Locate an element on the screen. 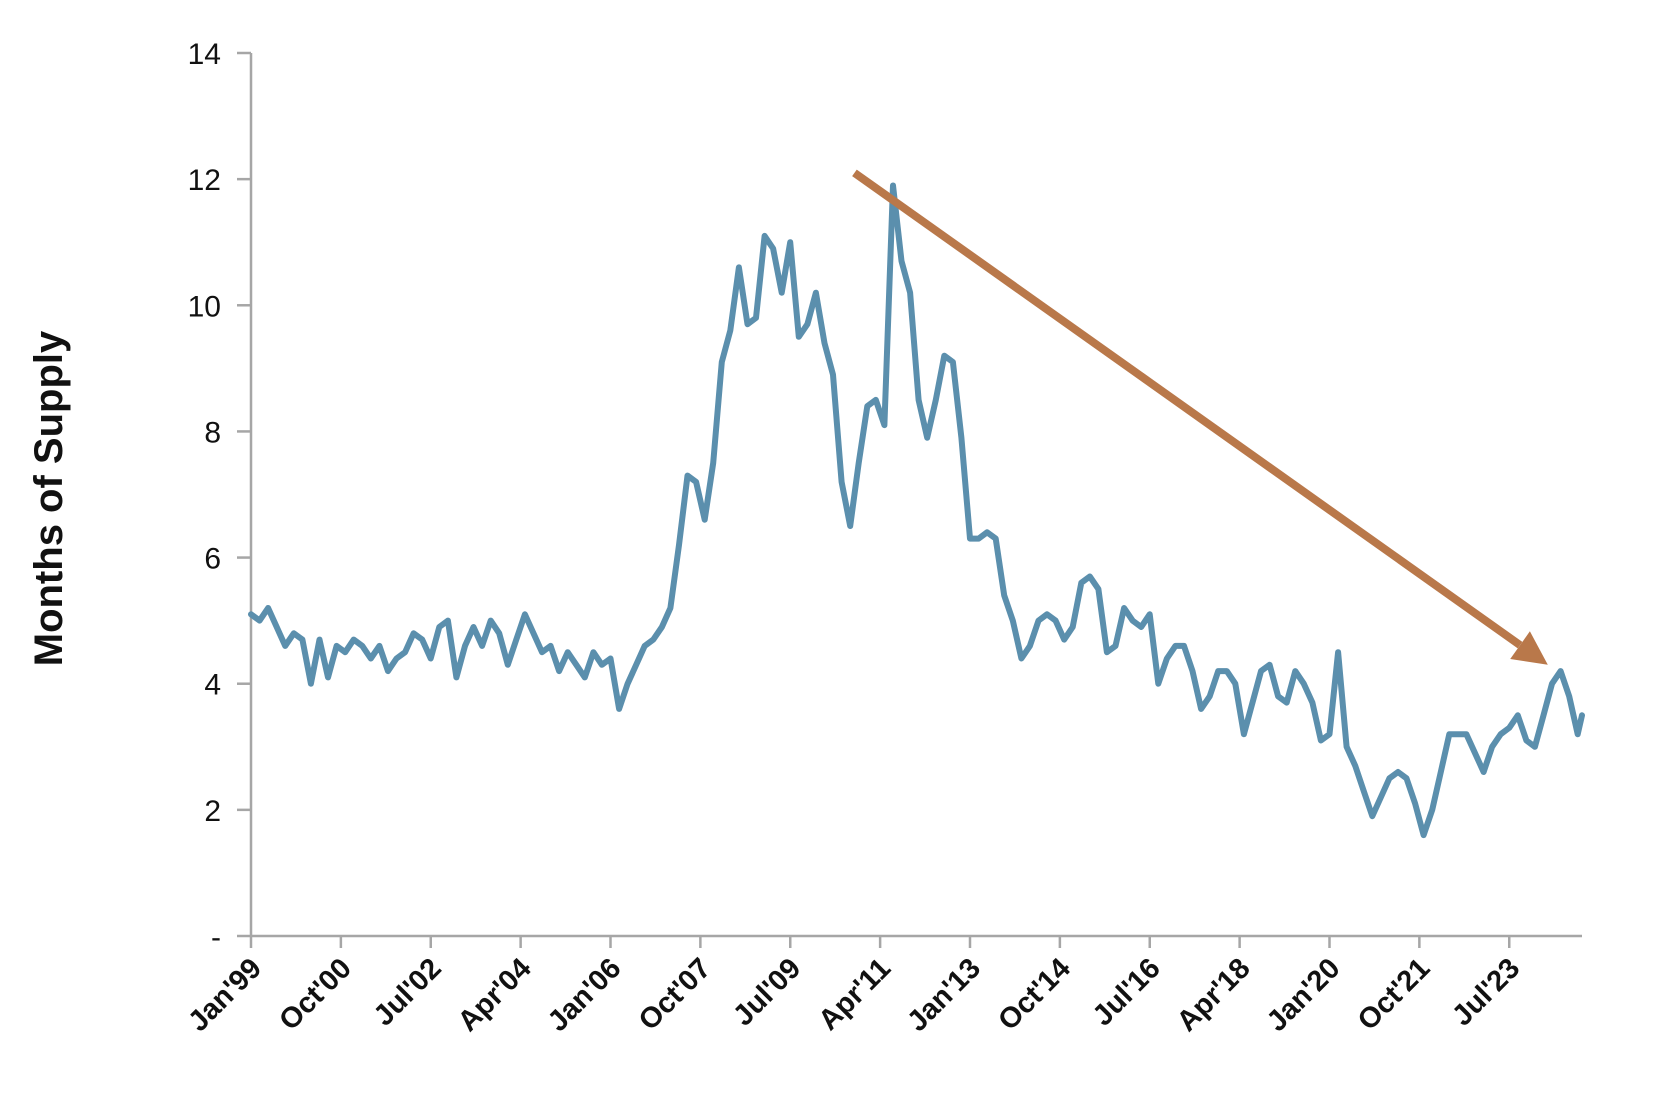 The height and width of the screenshot is (1105, 1653). y-tick-label: 12 is located at coordinates (204, 180).